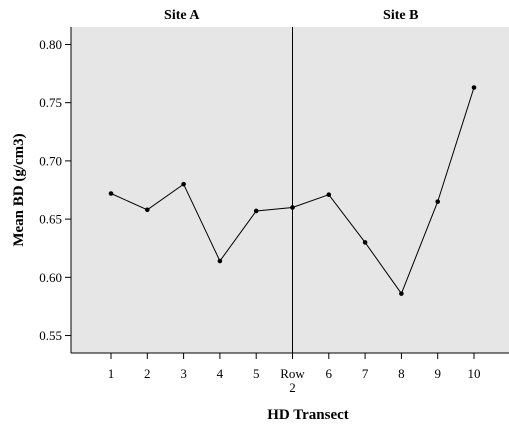  Describe the element at coordinates (19, 189) in the screenshot. I see `y-axis-title: Mean BD (g/cm3)` at that location.